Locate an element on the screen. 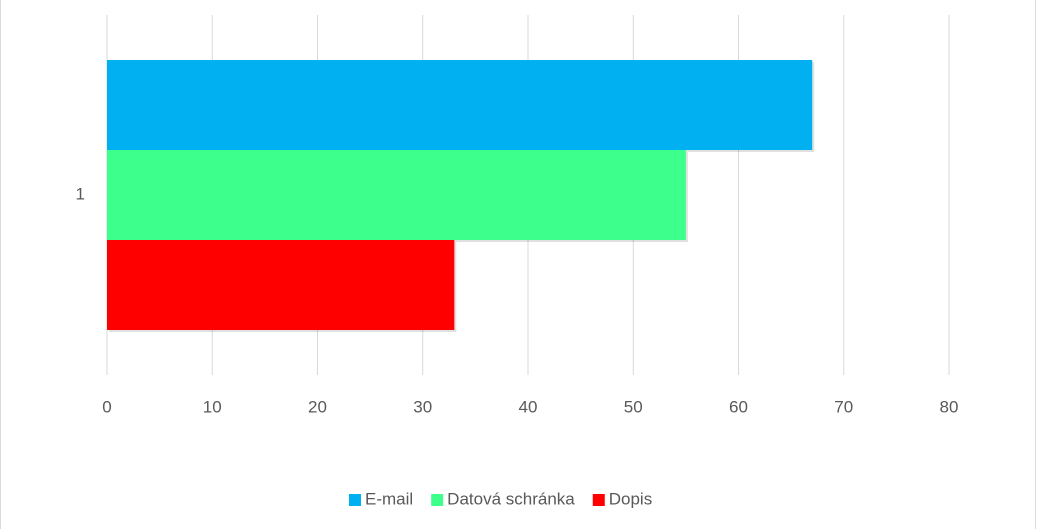 This screenshot has height=529, width=1037. x-tick-label: 10 is located at coordinates (212, 406).